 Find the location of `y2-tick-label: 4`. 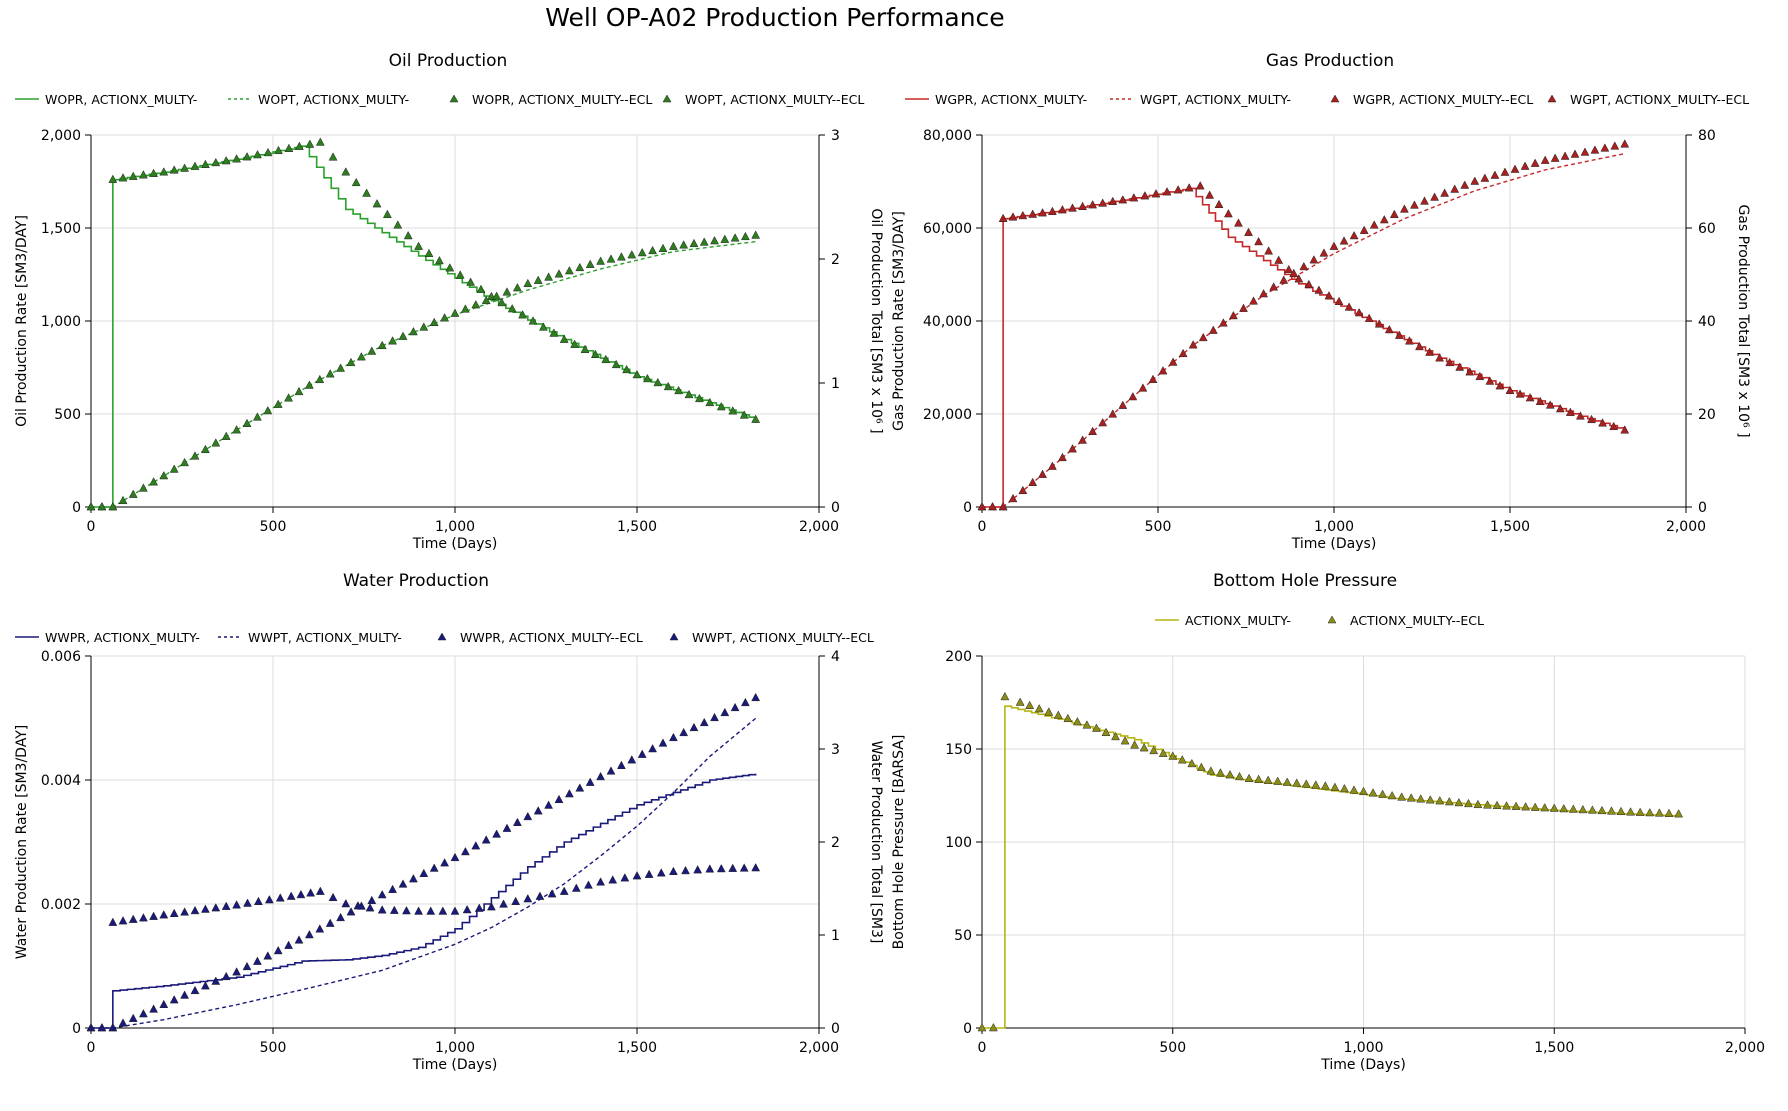

y2-tick-label: 4 is located at coordinates (835, 657).